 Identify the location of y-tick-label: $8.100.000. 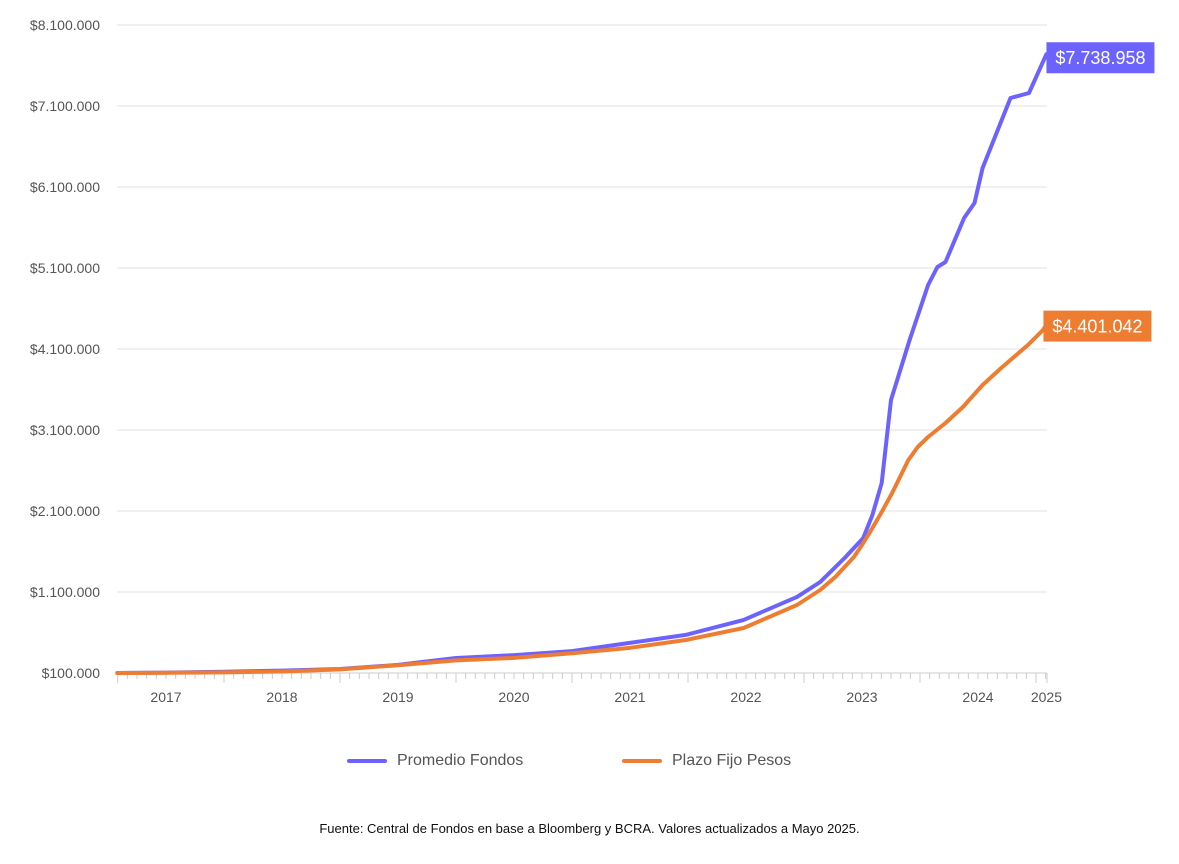
(65, 25).